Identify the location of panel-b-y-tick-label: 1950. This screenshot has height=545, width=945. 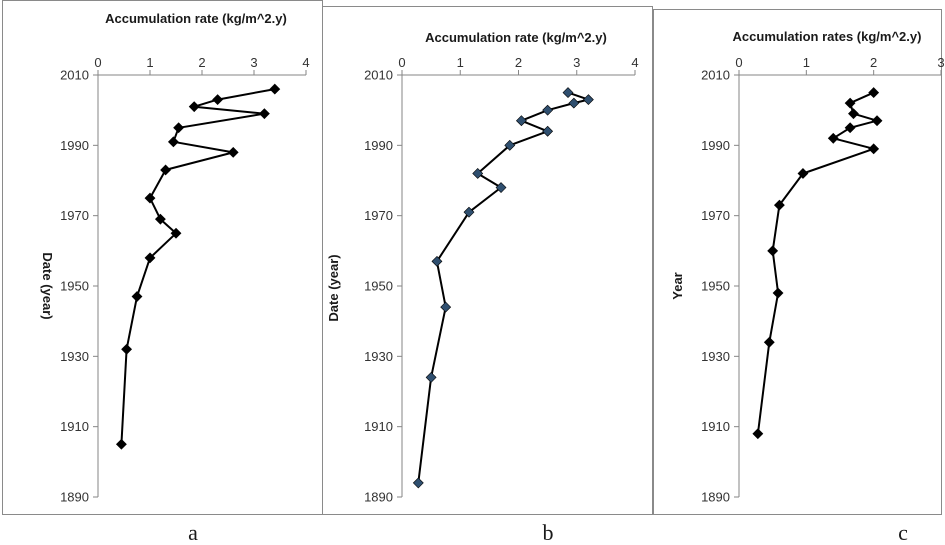
(378, 286).